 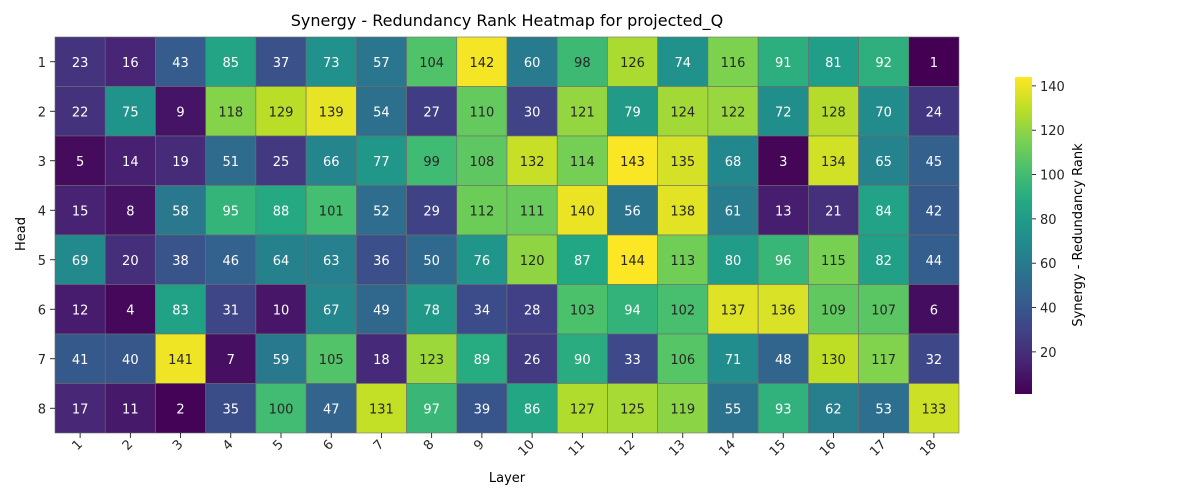 I want to click on cell-value-label: 3, so click(x=783, y=162).